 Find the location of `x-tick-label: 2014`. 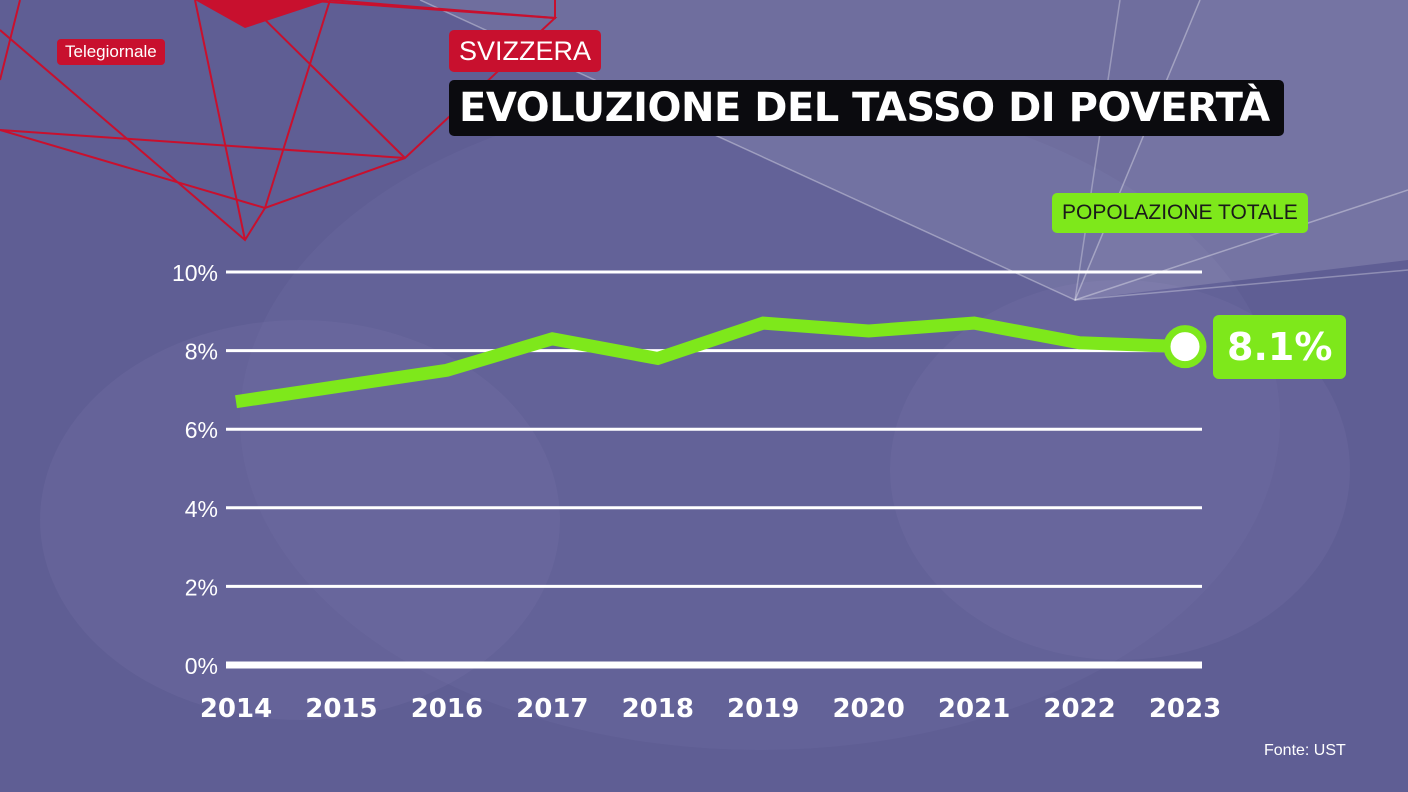

x-tick-label: 2014 is located at coordinates (236, 709).